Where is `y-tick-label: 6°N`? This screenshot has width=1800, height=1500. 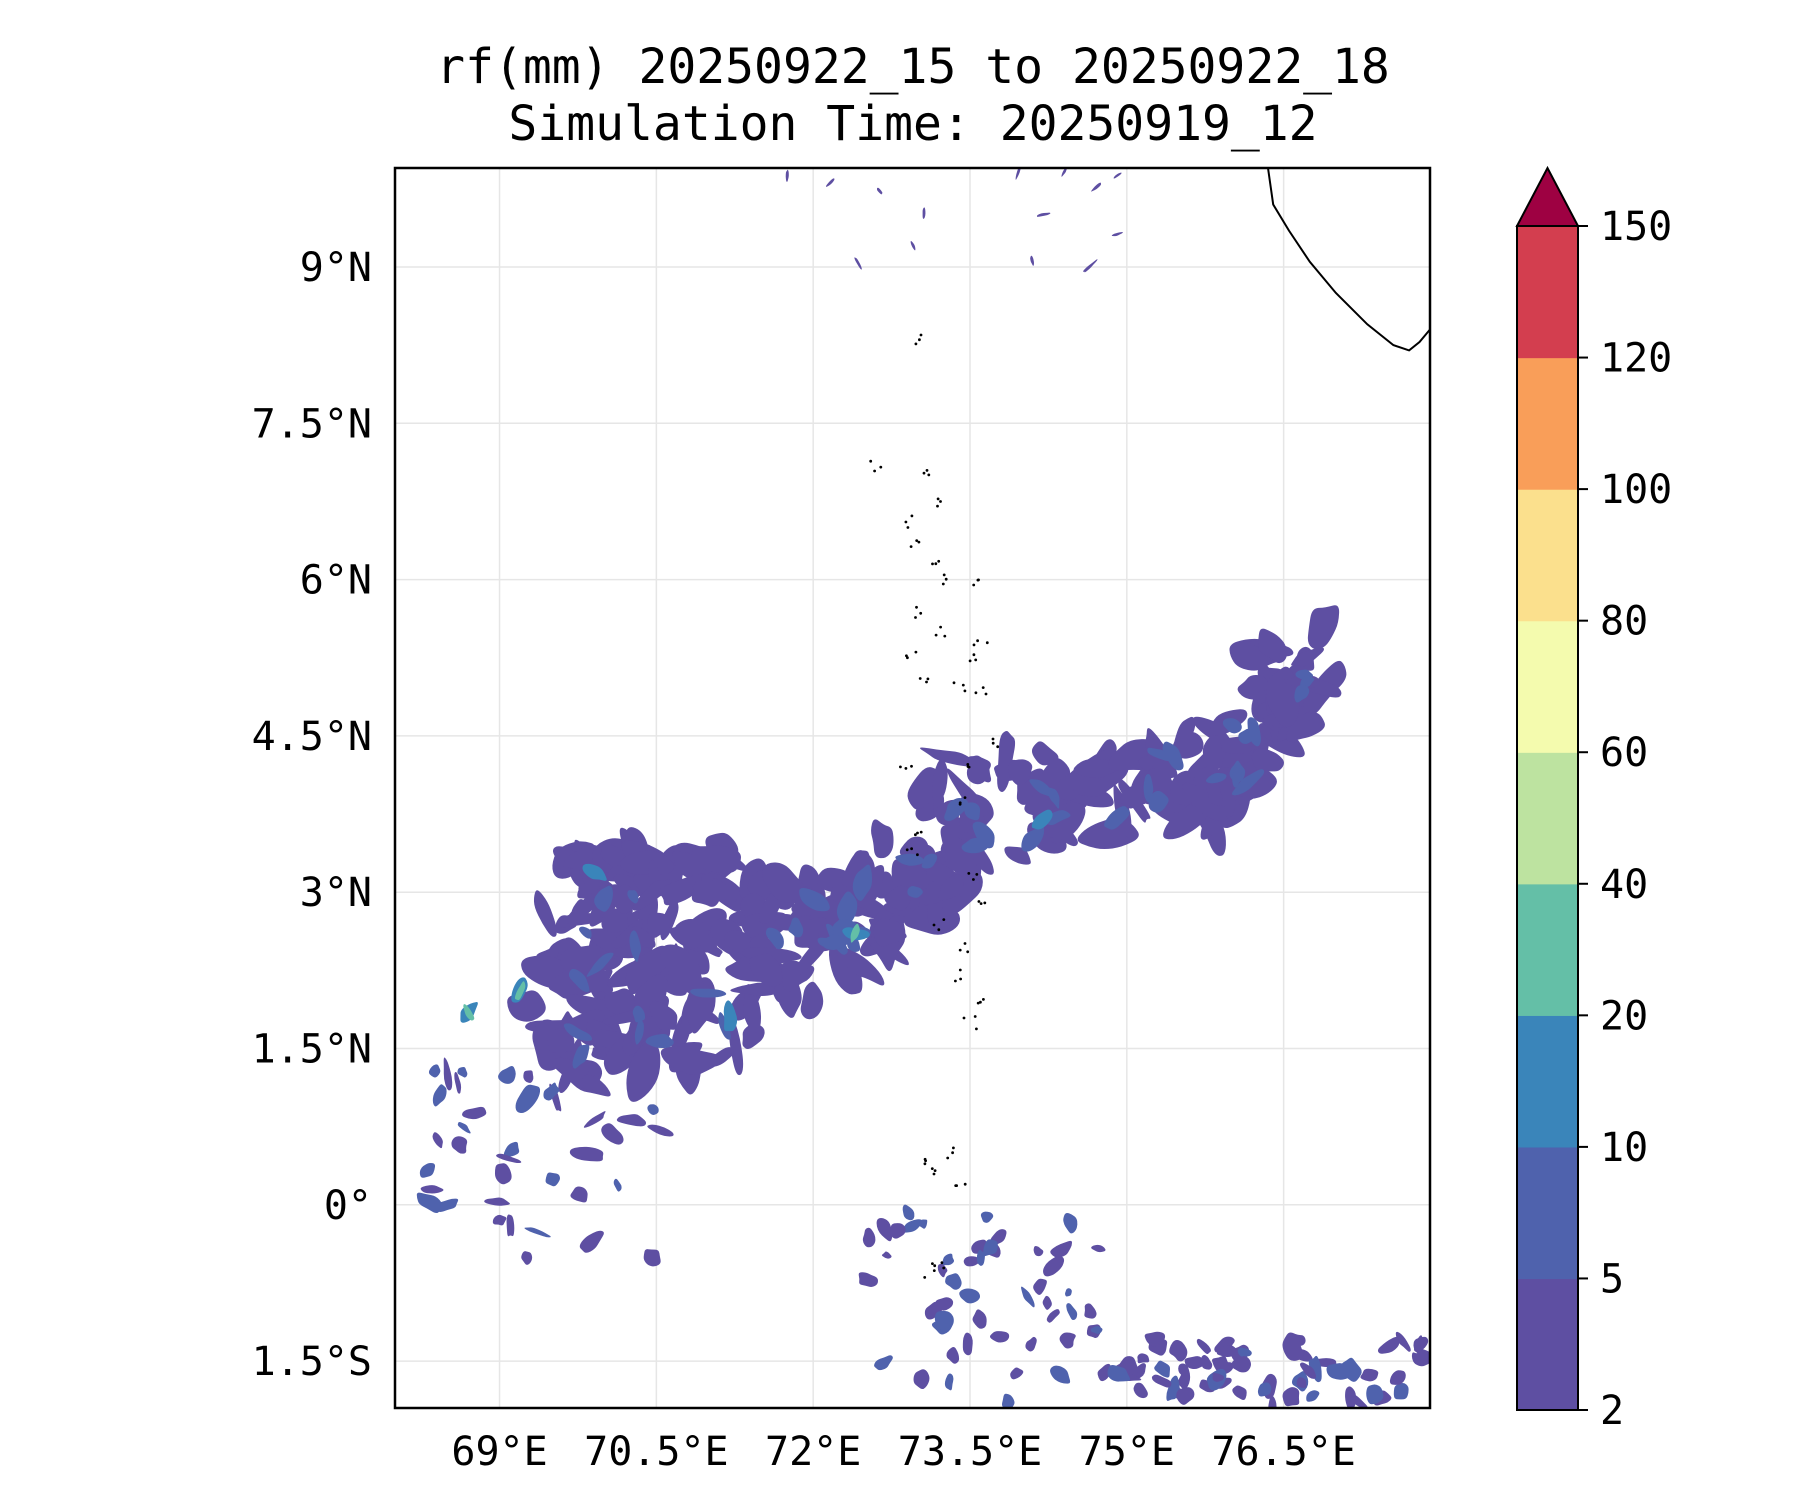 y-tick-label: 6°N is located at coordinates (336, 581).